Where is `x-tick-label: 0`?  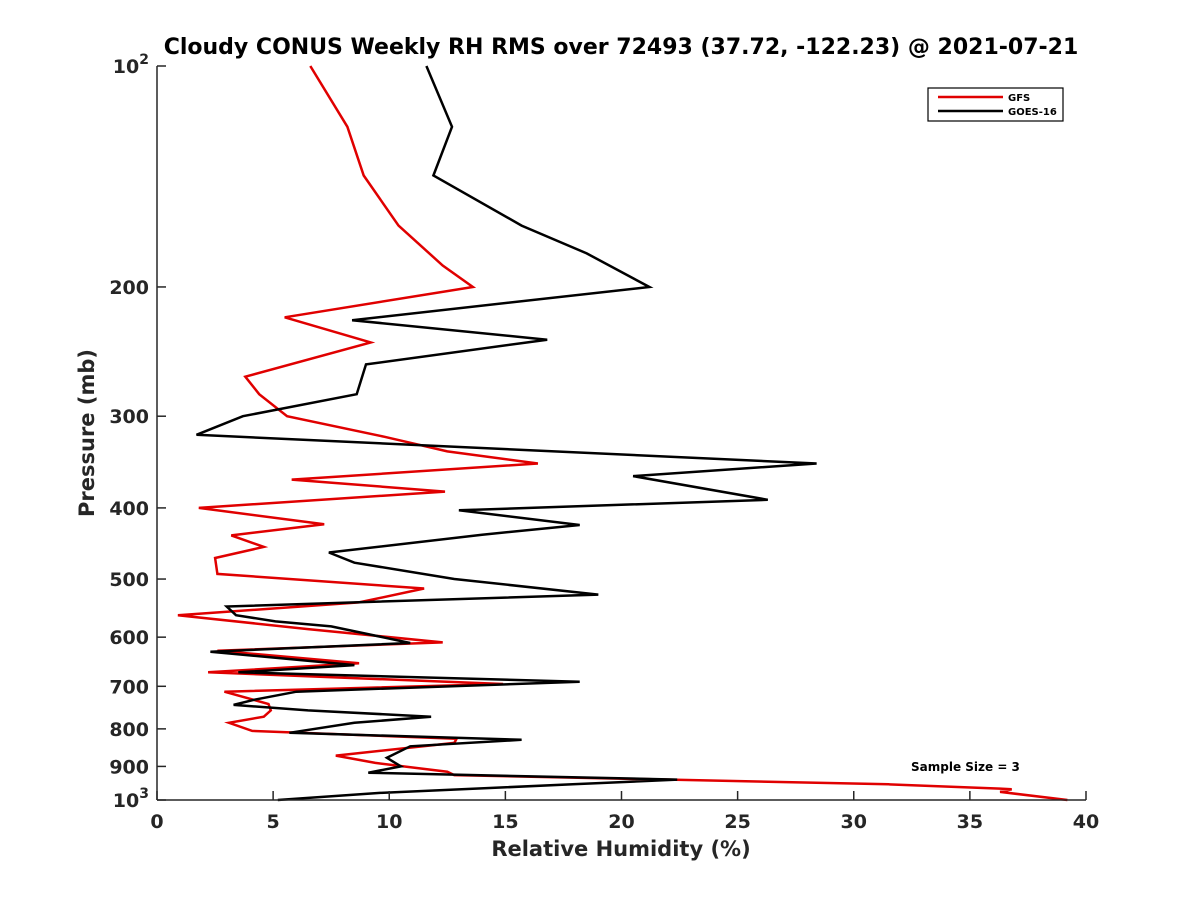
x-tick-label: 0 is located at coordinates (156, 822).